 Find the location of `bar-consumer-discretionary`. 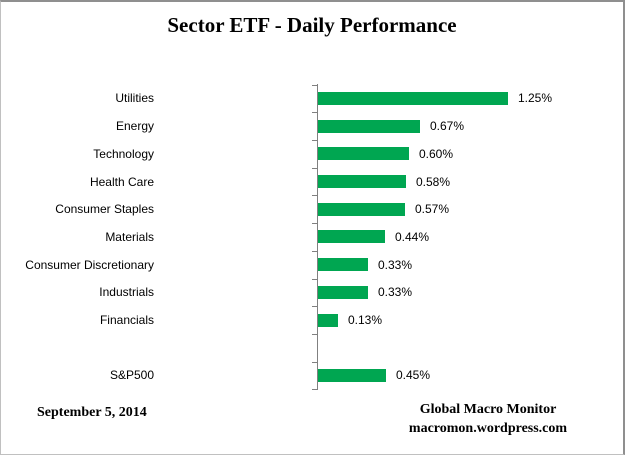

bar-consumer-discretionary is located at coordinates (343, 264).